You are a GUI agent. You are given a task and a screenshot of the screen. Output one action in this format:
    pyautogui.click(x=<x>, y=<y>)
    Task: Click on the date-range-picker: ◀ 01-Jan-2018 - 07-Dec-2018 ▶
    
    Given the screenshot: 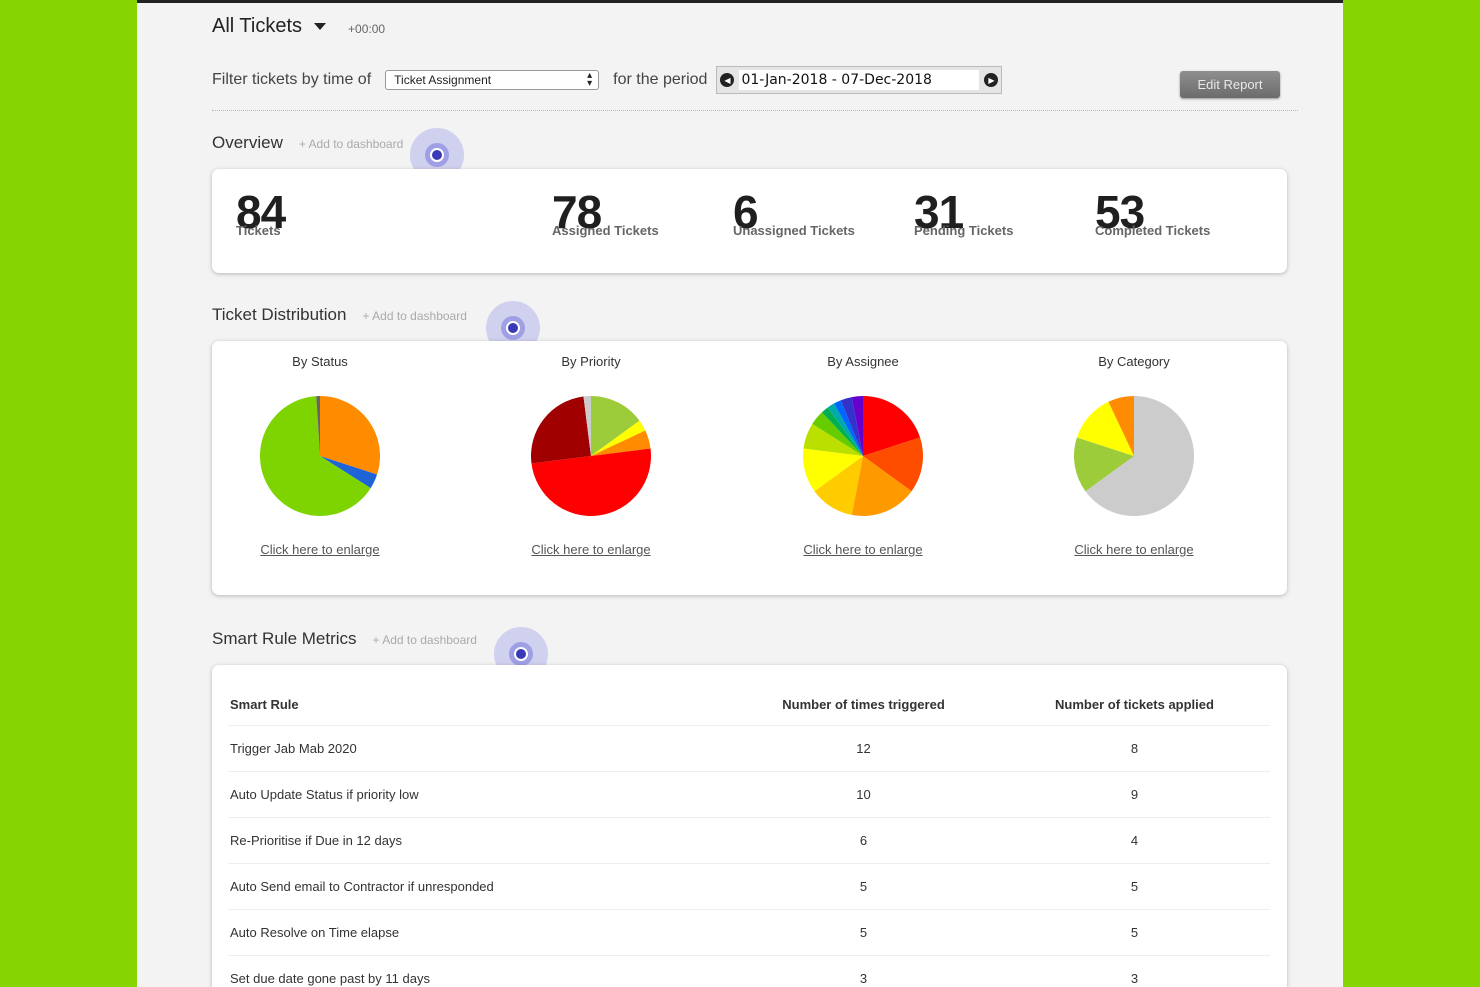 What is the action you would take?
    pyautogui.click(x=859, y=80)
    